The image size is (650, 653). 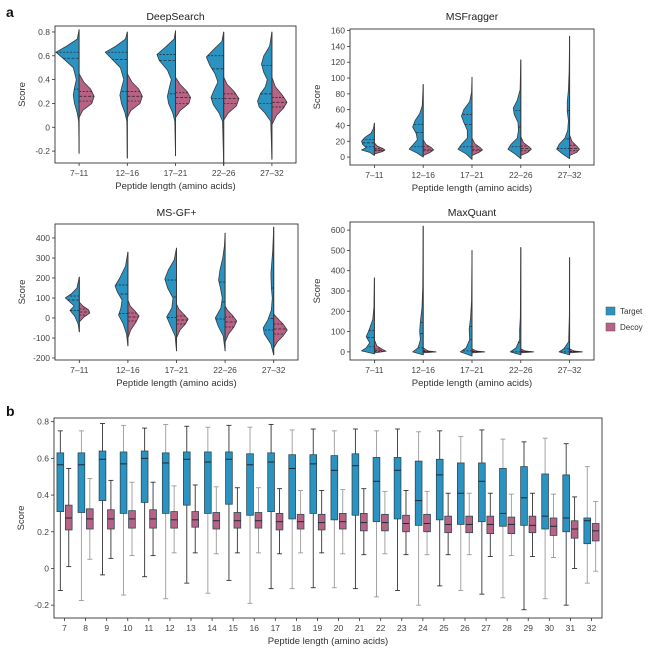 I want to click on x-tick-label: 15, so click(x=233, y=628).